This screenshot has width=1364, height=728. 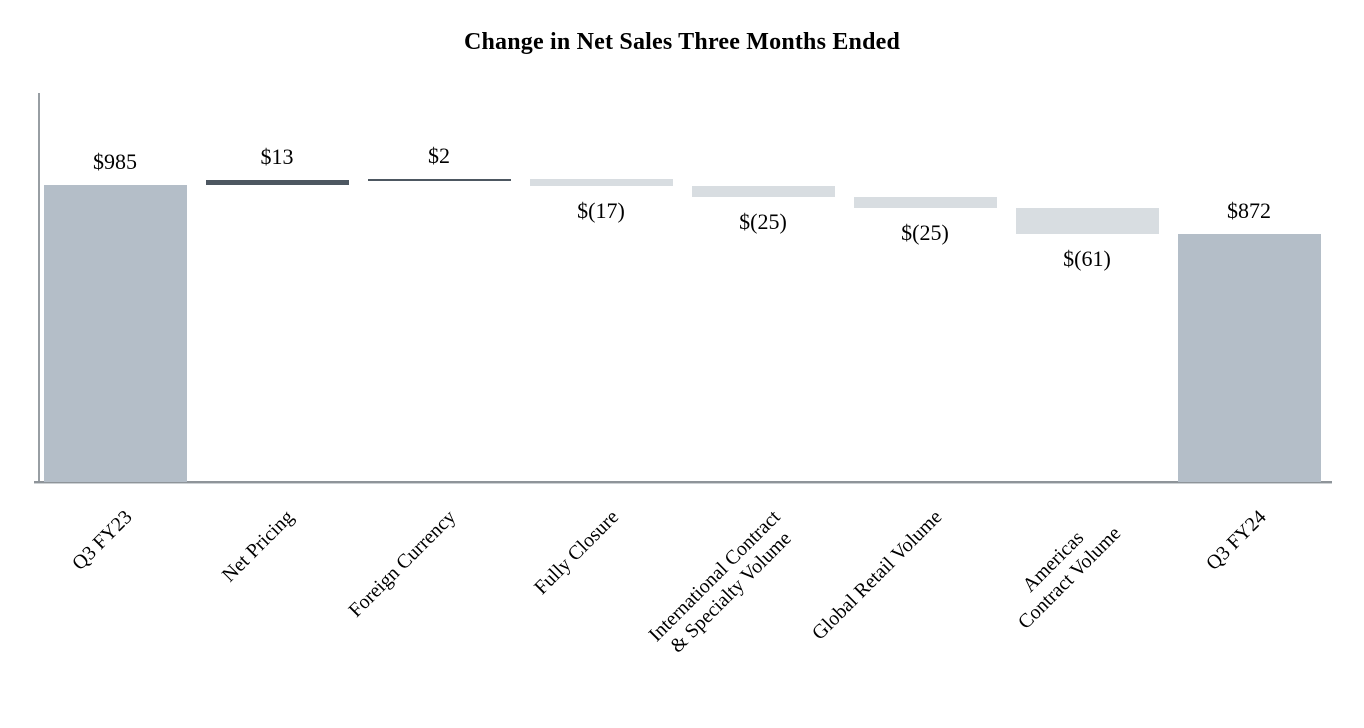 I want to click on x-axis-line, so click(x=683, y=482).